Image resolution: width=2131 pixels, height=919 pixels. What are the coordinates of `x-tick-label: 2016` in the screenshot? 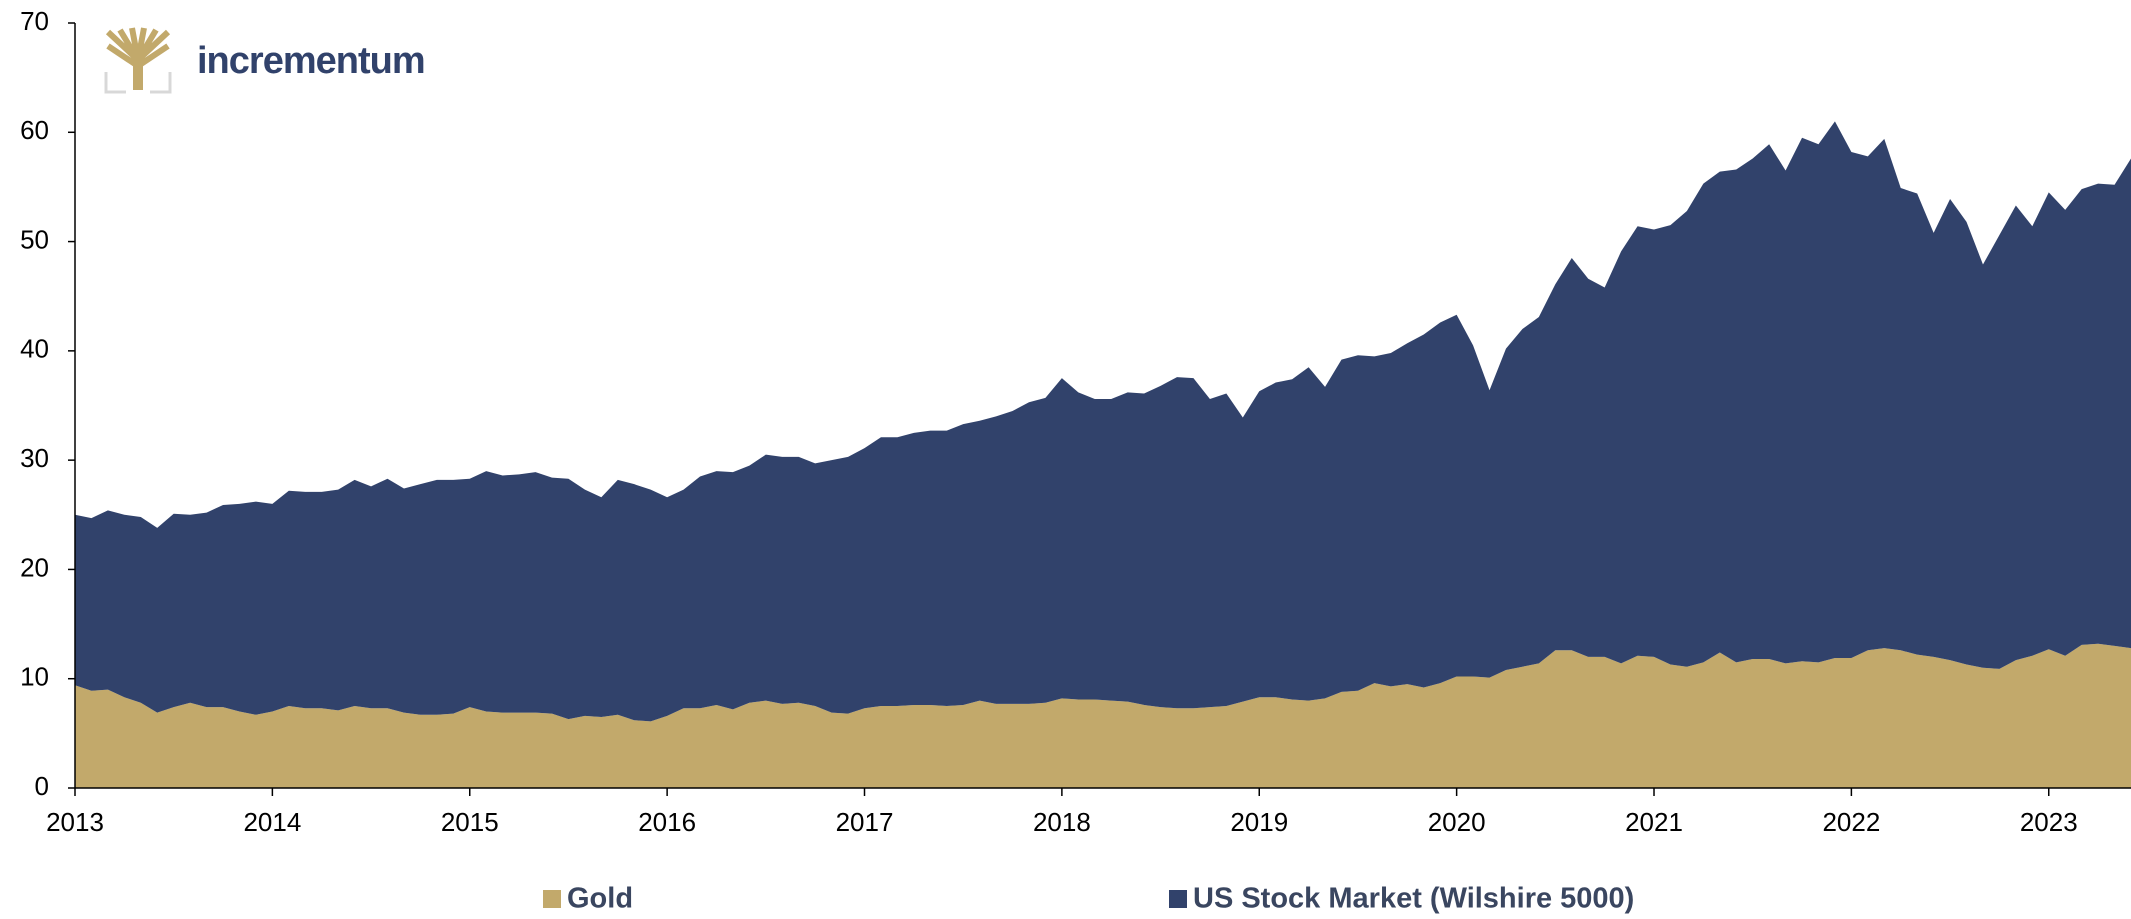 It's located at (667, 822).